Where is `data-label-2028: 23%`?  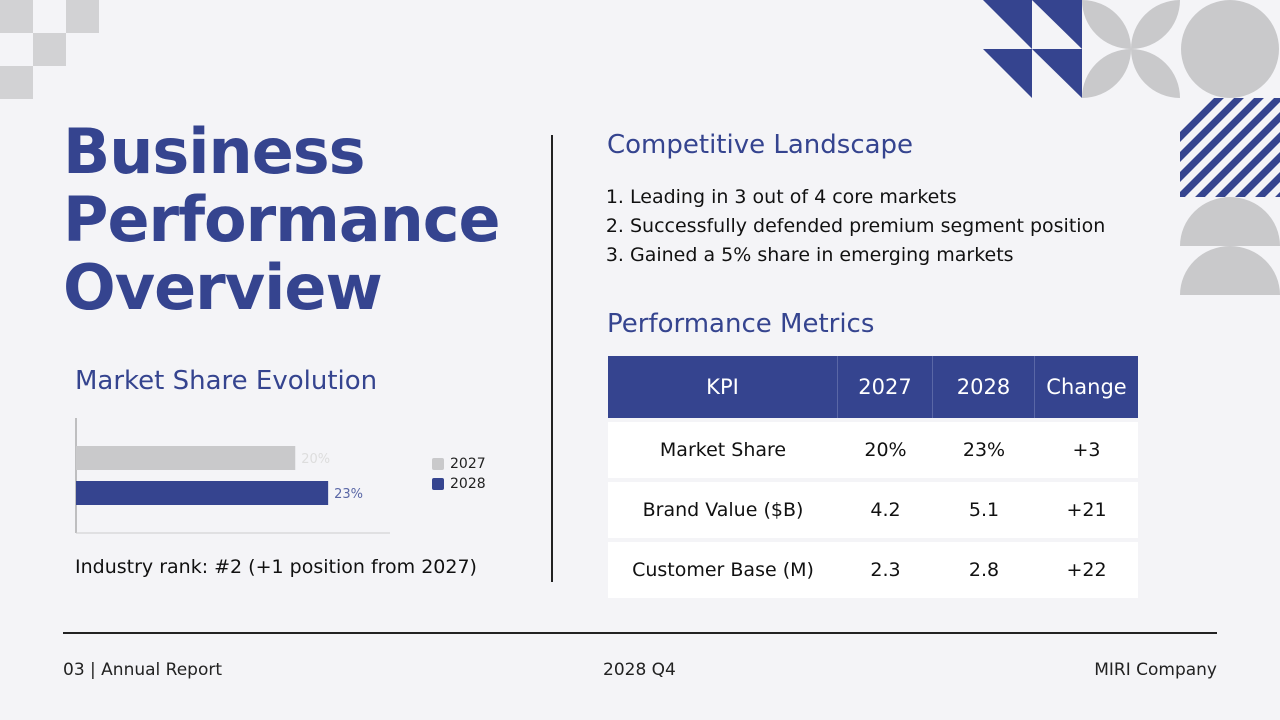
data-label-2028: 23% is located at coordinates (348, 494).